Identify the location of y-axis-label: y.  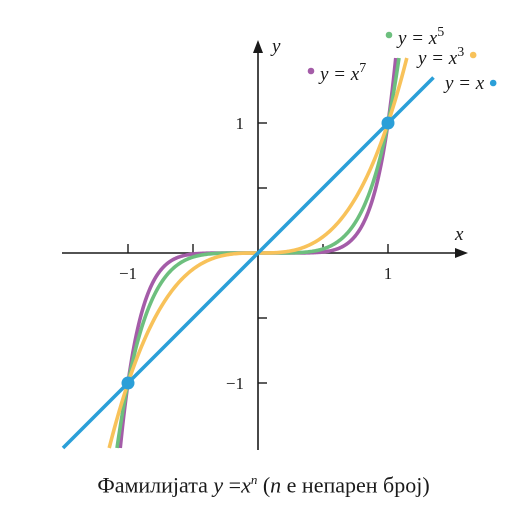
(275, 46).